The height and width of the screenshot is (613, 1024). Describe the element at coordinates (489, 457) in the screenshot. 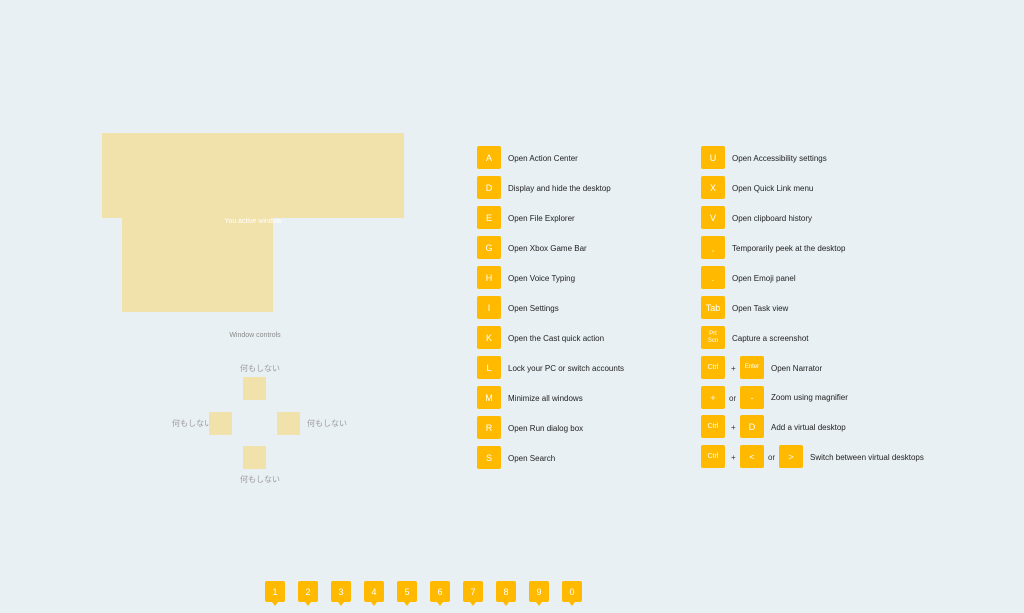

I see `key-s: S` at that location.